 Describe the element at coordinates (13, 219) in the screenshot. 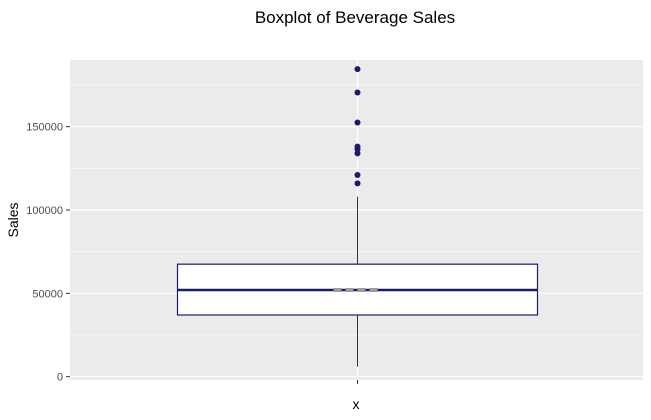

I see `y-axis-title: Sales` at that location.